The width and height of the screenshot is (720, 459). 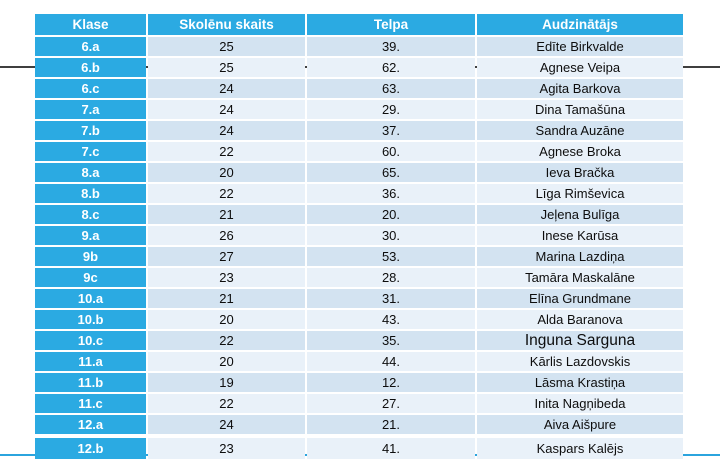 I want to click on cell-telpa: 39., so click(x=391, y=46).